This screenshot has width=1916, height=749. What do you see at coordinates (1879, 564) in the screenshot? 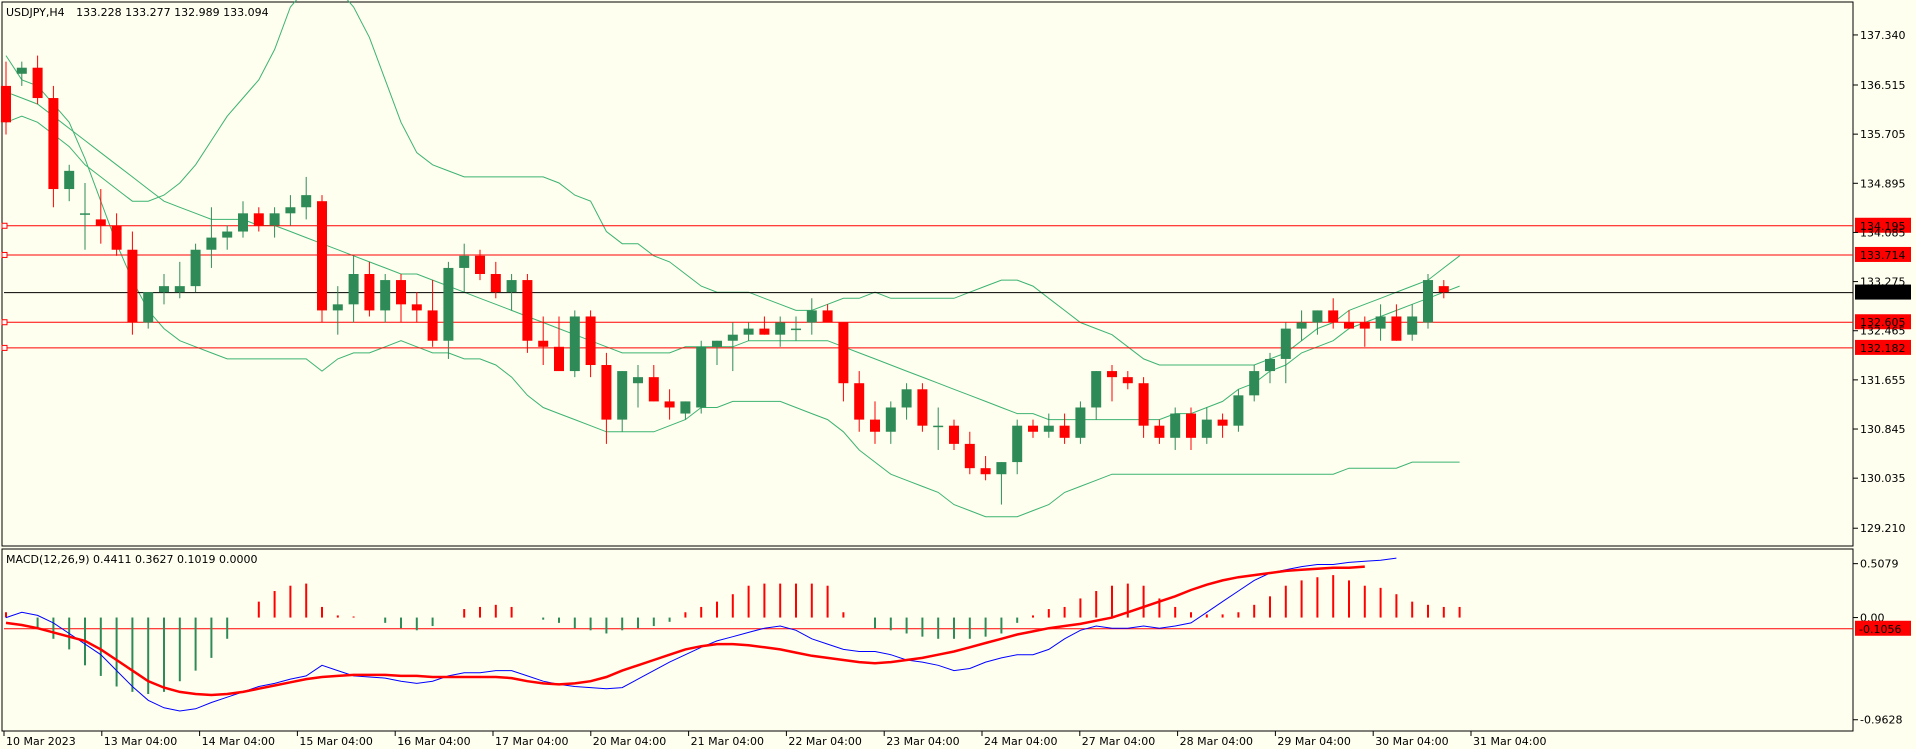
I see `macd-tick-label: 0.5079` at bounding box center [1879, 564].